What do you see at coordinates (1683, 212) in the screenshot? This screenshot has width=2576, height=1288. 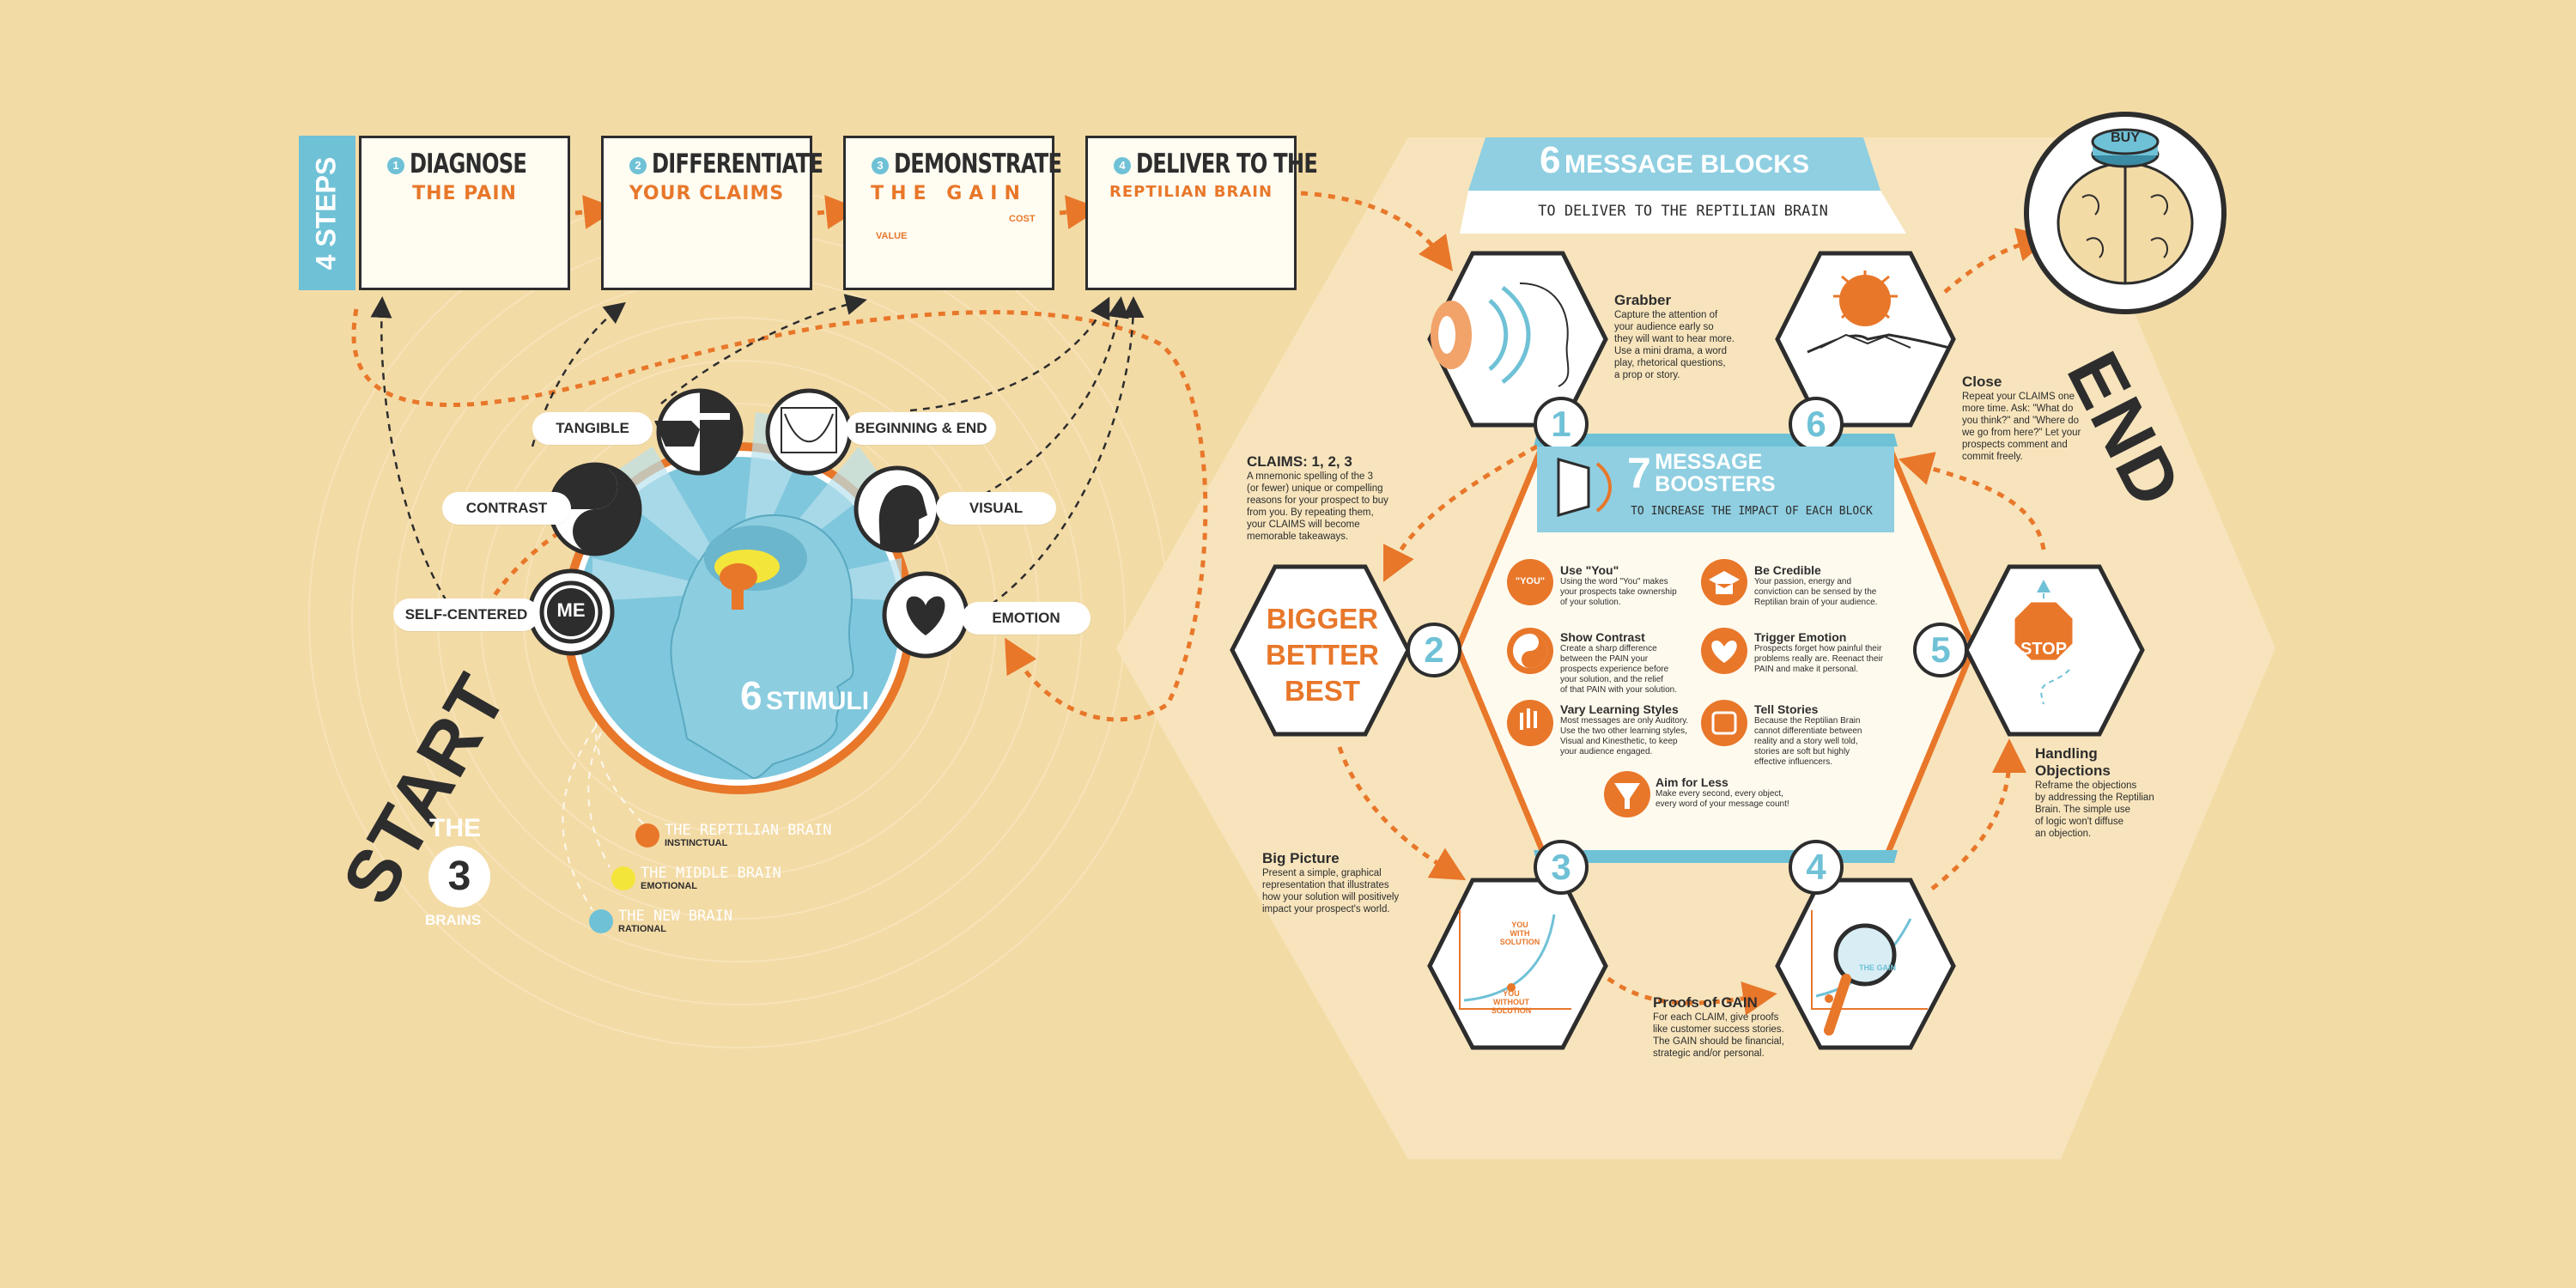 I see `message-blocks-subtitle: TO DELIVER TO THE REPTILIAN BRAIN` at bounding box center [1683, 212].